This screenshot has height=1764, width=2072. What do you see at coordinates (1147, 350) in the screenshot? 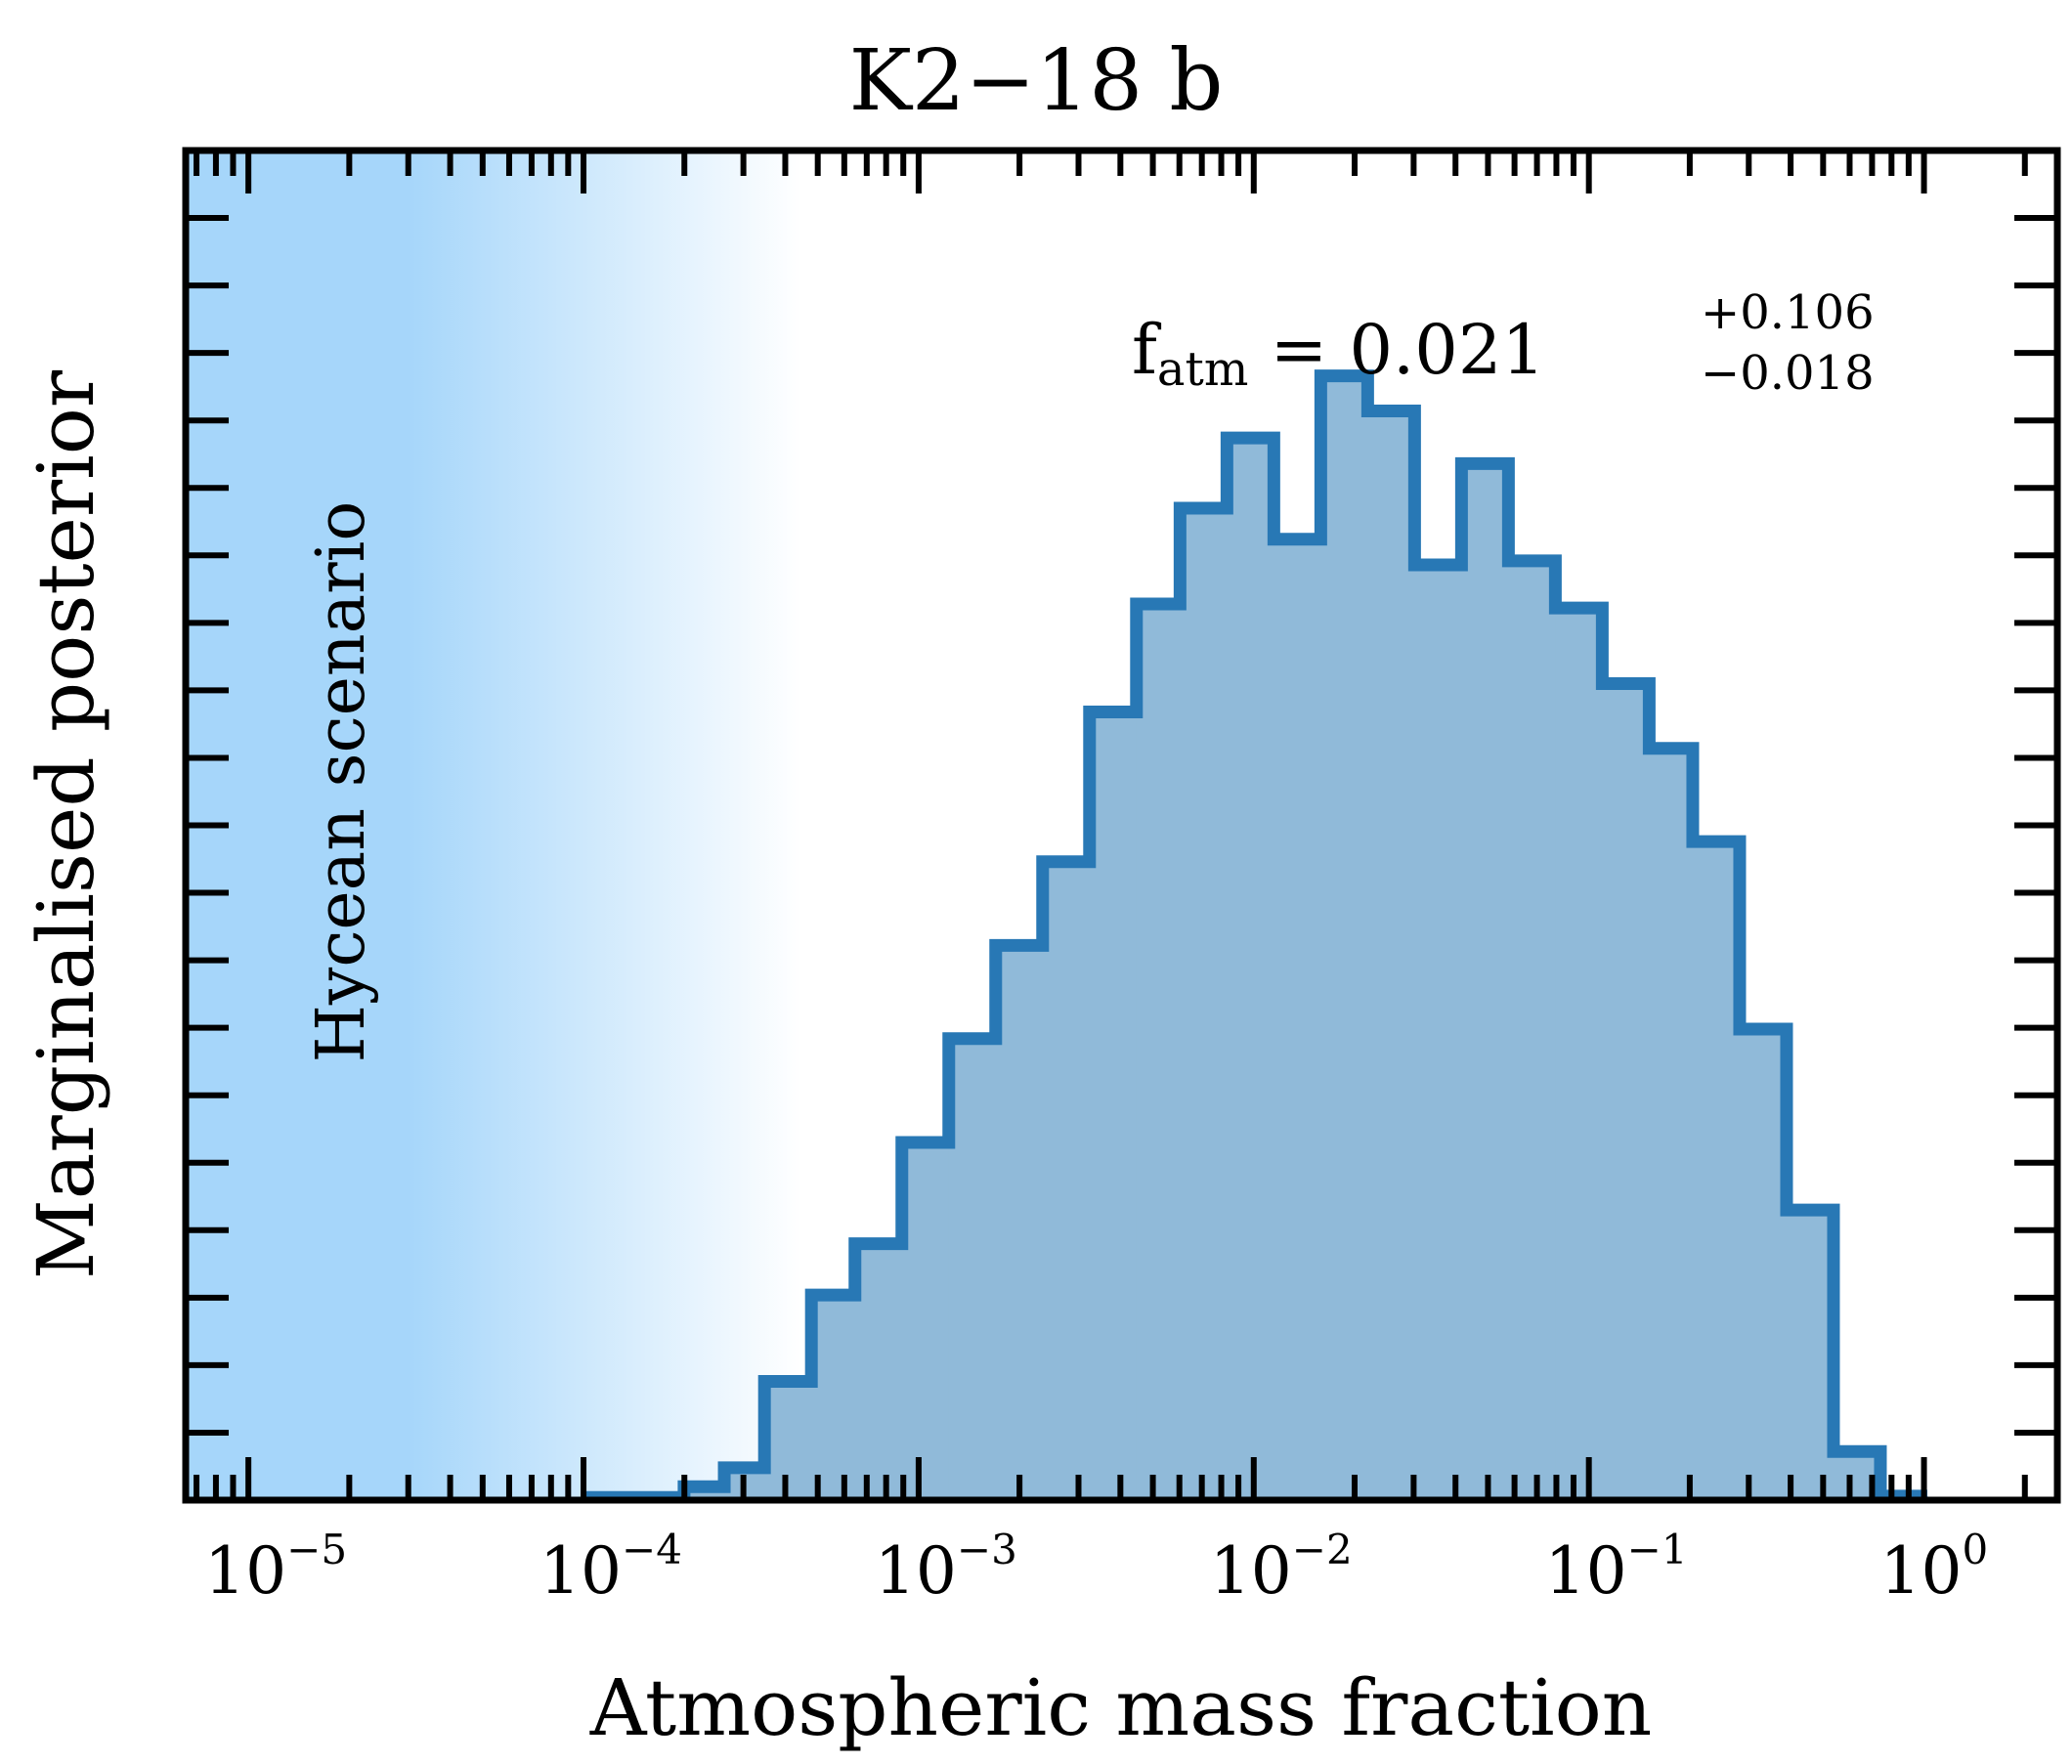
I see `annotation-symbol: f` at bounding box center [1147, 350].